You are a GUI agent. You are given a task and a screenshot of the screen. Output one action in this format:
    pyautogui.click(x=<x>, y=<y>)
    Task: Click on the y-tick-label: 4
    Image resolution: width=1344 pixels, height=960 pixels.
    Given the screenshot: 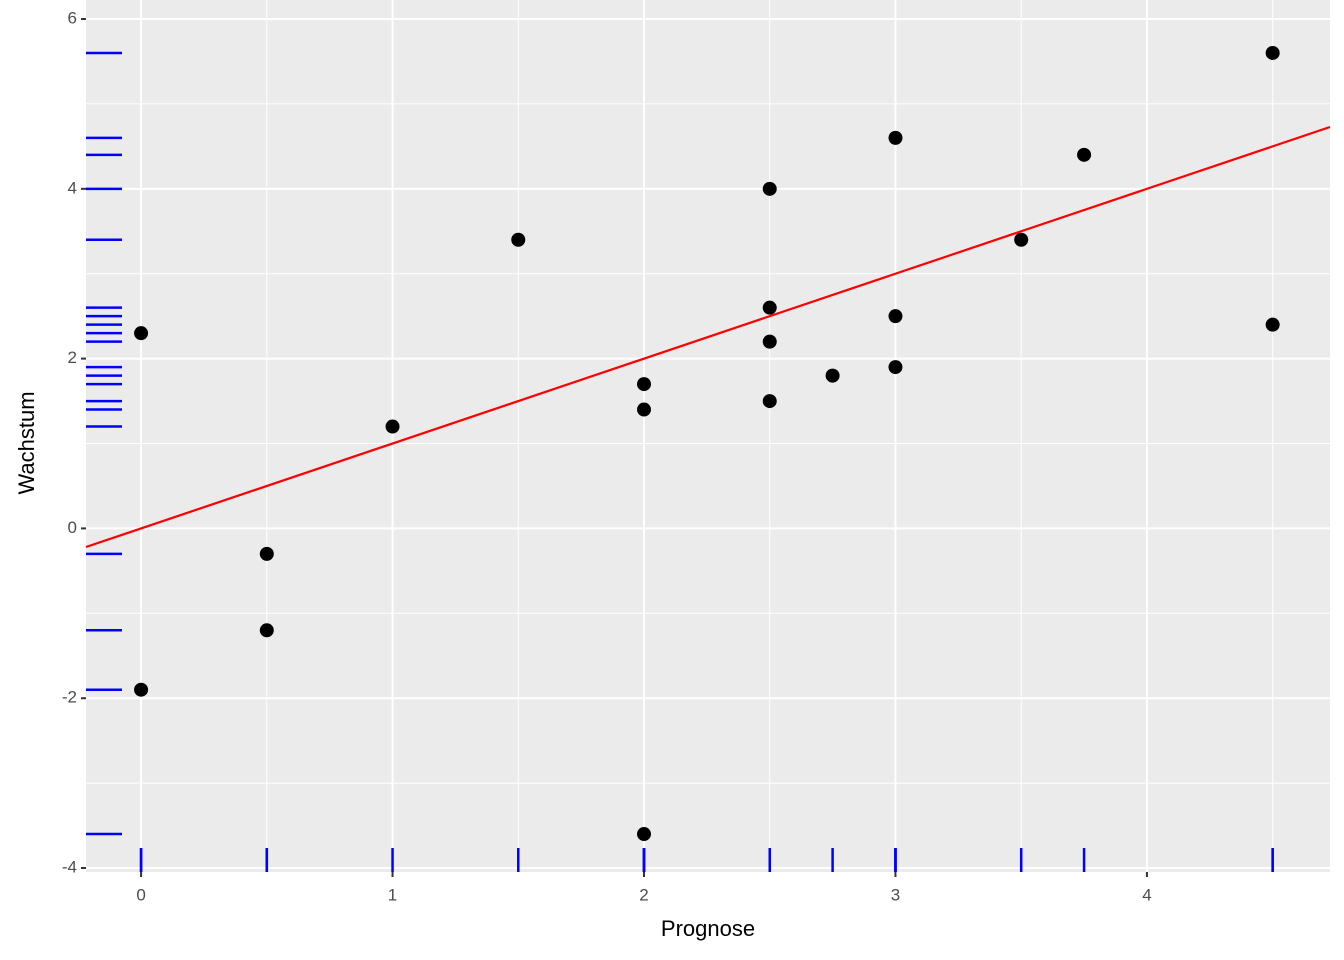 What is the action you would take?
    pyautogui.click(x=72, y=187)
    